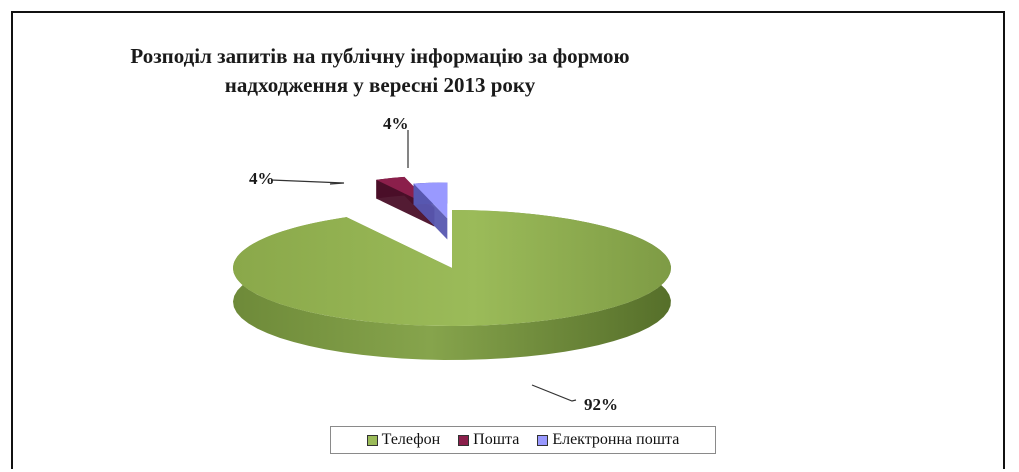 The width and height of the screenshot is (1019, 472). What do you see at coordinates (523, 440) in the screenshot?
I see `chart-legend: Телефон Пошта Електронна пошта` at bounding box center [523, 440].